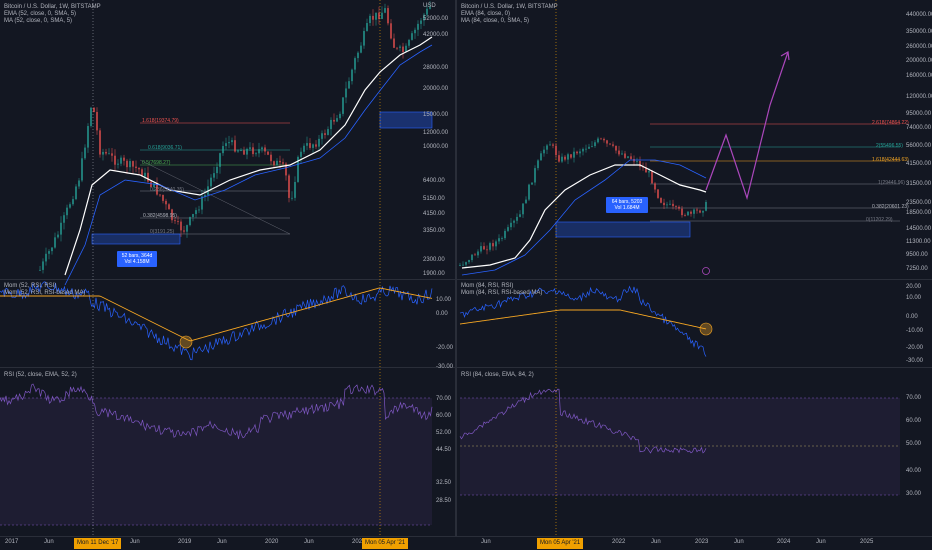  I want to click on projection-marker, so click(706, 271).